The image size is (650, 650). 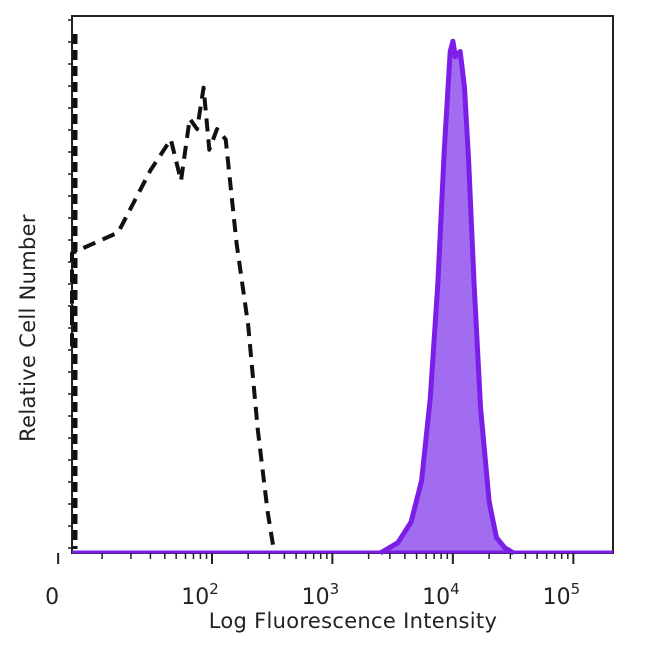 I want to click on x-tick-label: 0, so click(x=52, y=597).